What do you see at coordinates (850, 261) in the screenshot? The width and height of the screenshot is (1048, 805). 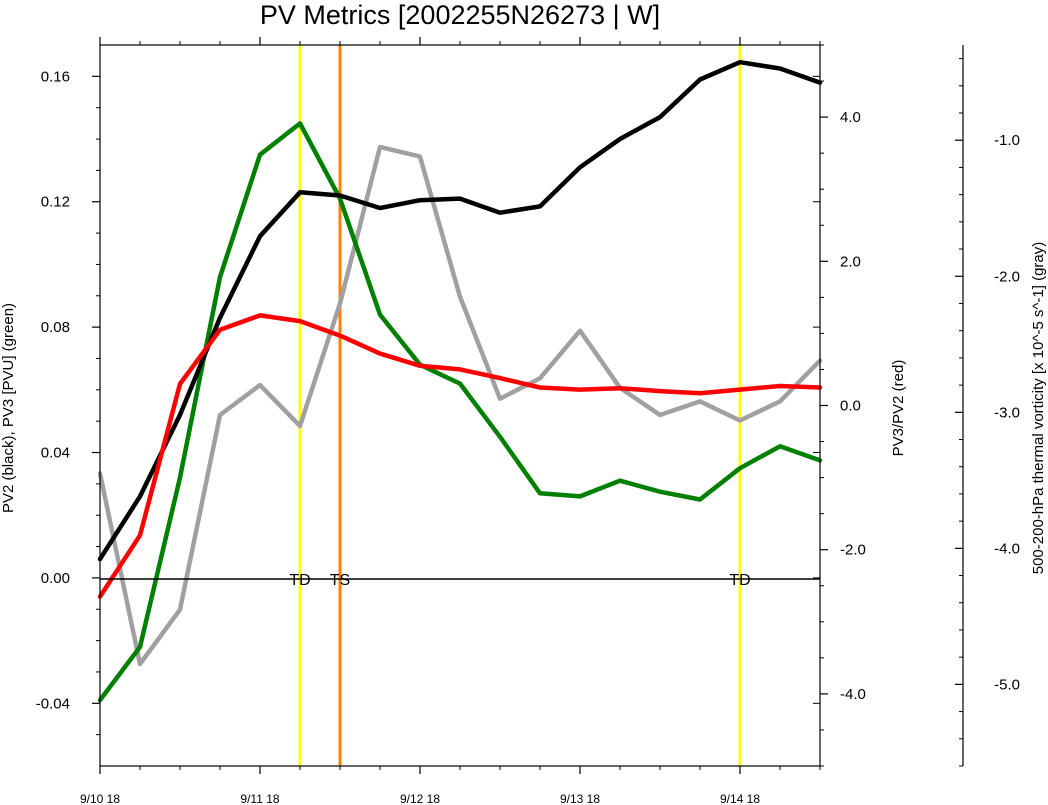 I see `ratio-tick-label: 2.0` at bounding box center [850, 261].